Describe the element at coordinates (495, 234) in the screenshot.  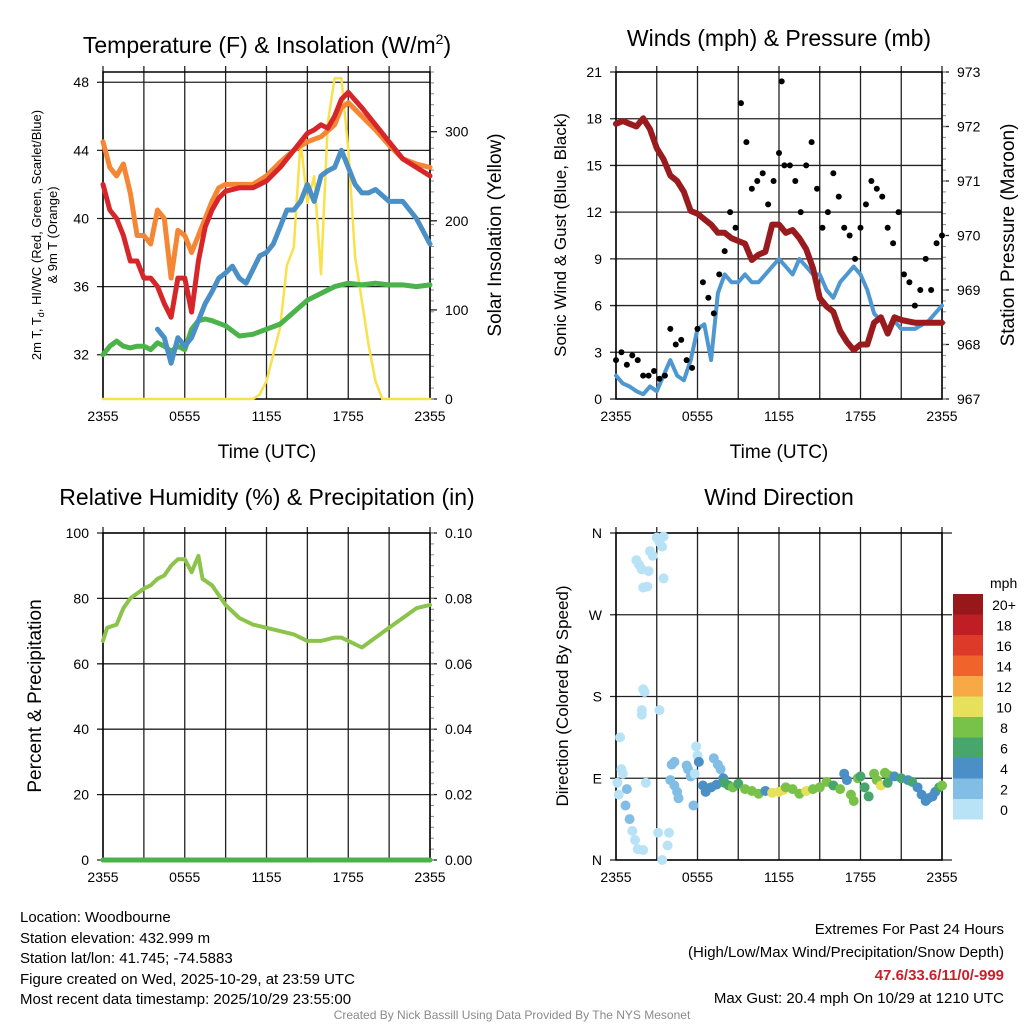
I see `temp-right-axis-label: Solar Insolation (Yellow)` at that location.